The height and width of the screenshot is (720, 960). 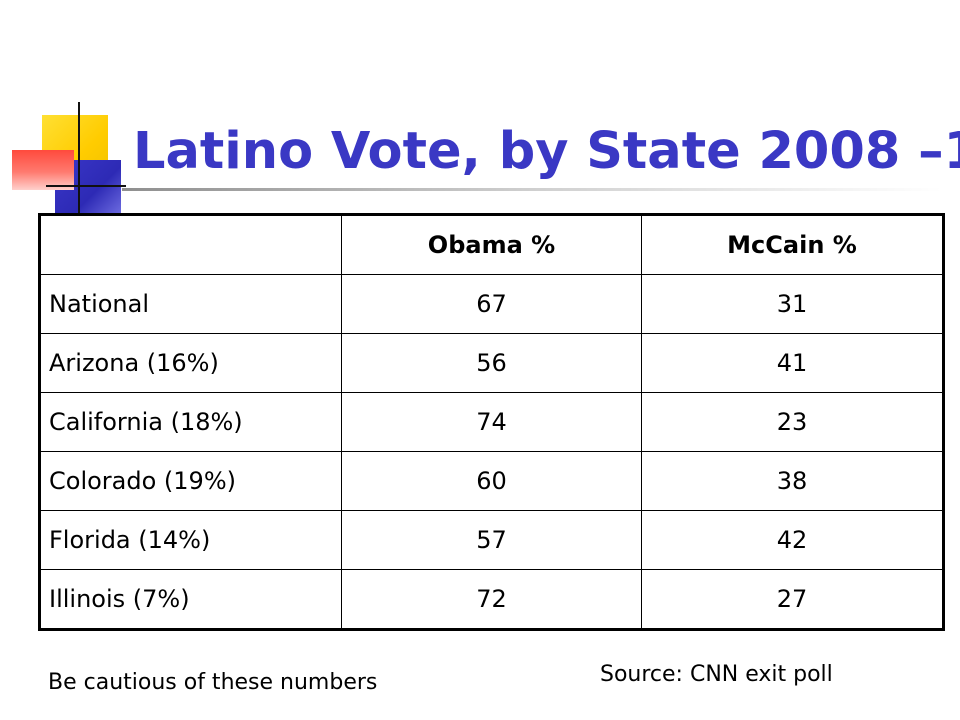 I want to click on source-note: Source: CNN exit poll, so click(x=716, y=674).